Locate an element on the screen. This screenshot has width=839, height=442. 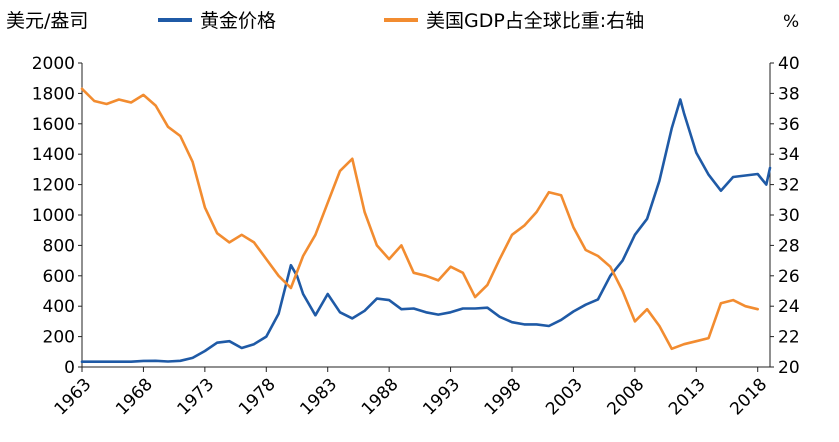
right-tick-label: 24 is located at coordinates (789, 307).